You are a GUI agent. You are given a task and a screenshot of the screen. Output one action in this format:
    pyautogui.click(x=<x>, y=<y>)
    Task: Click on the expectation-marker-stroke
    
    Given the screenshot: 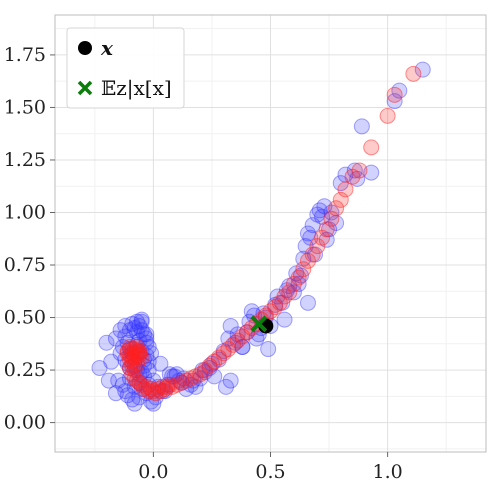 What is the action you would take?
    pyautogui.click(x=259, y=324)
    